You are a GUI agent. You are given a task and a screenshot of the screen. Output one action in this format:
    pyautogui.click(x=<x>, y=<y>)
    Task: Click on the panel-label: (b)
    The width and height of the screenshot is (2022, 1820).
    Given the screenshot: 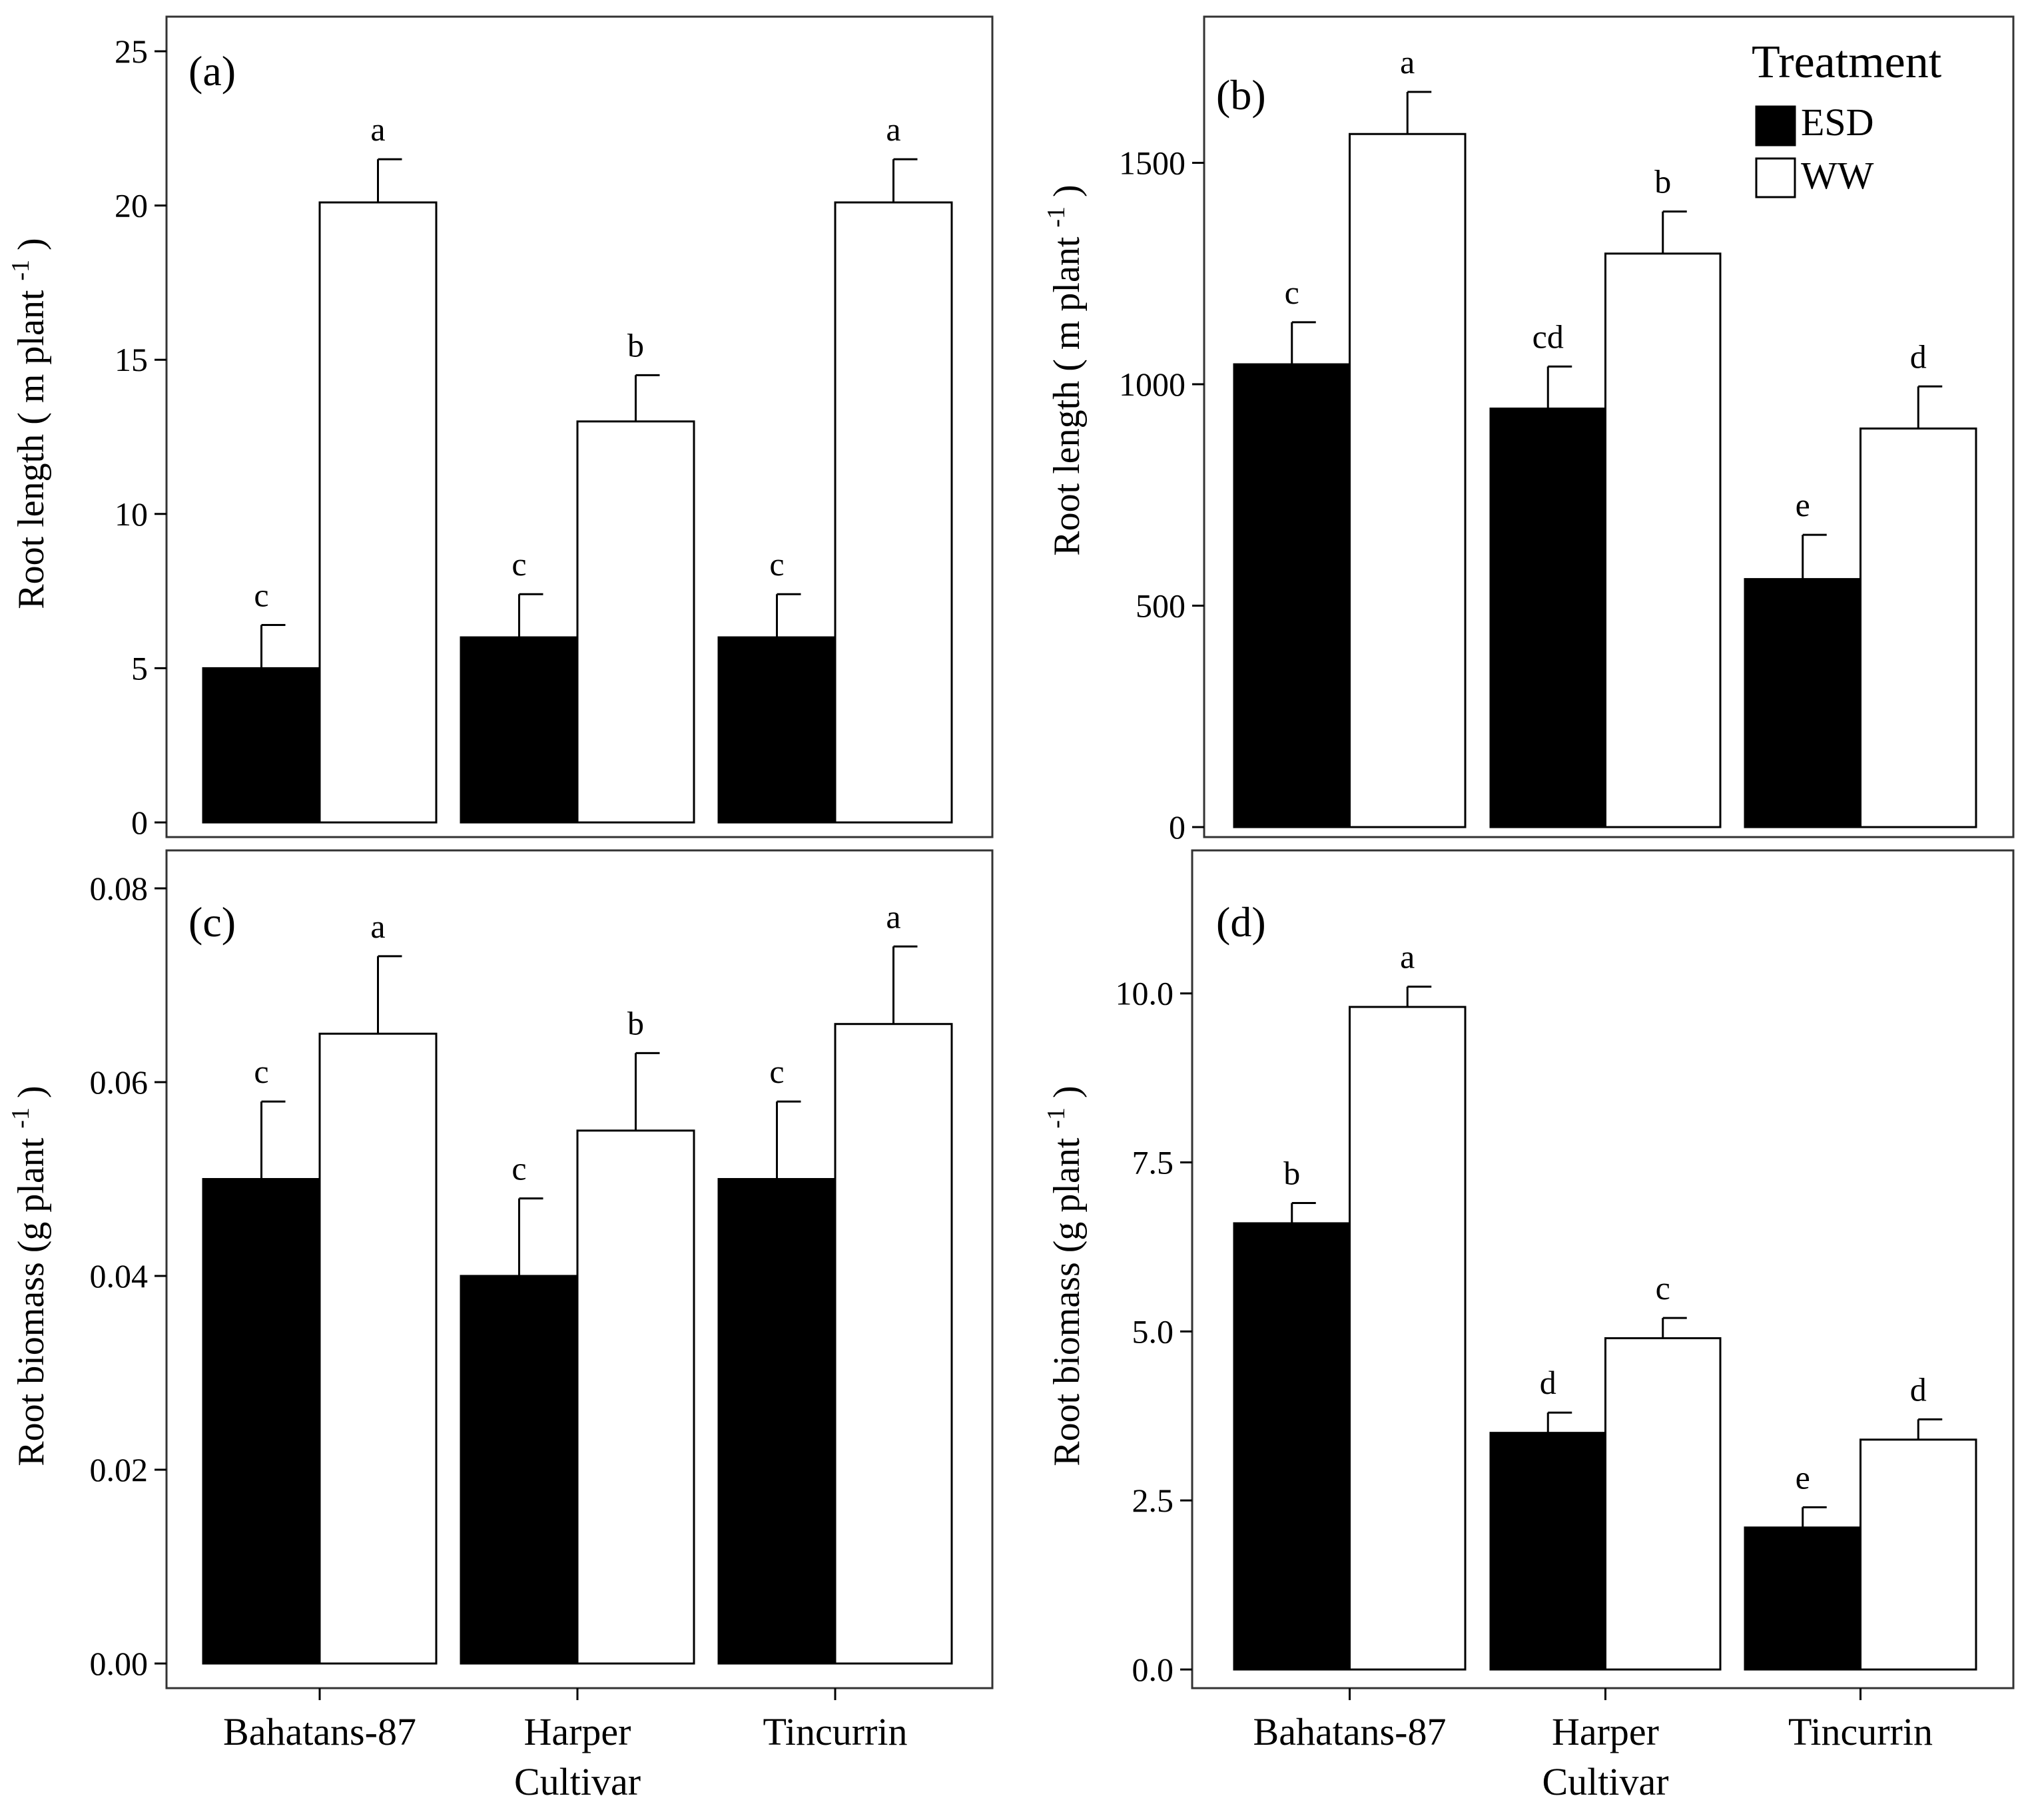 What is the action you would take?
    pyautogui.click(x=1241, y=95)
    